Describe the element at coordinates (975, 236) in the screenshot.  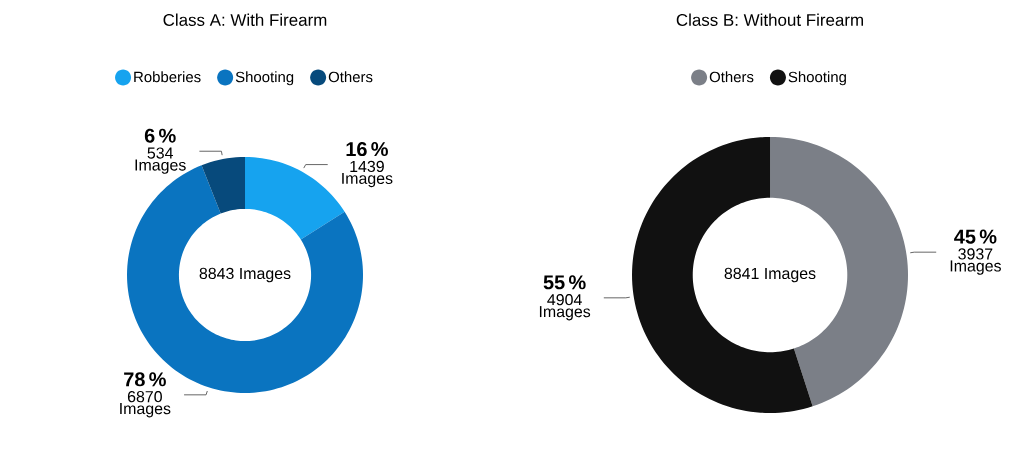
I see `data-label: 45 %` at that location.